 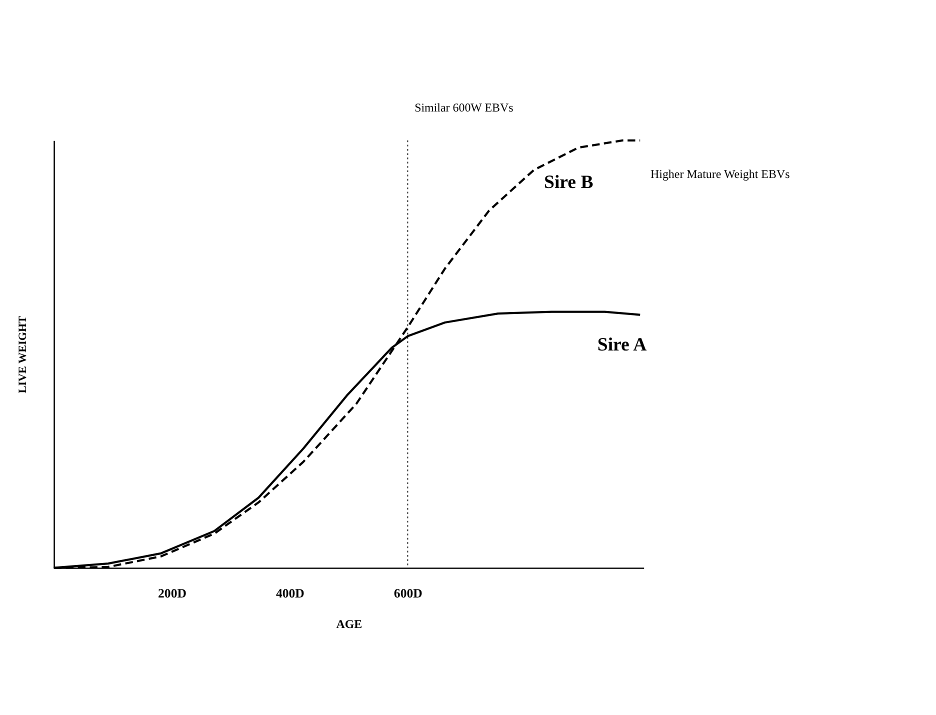 I want to click on ref-line-label: Similar 600W EBVs, so click(x=464, y=107).